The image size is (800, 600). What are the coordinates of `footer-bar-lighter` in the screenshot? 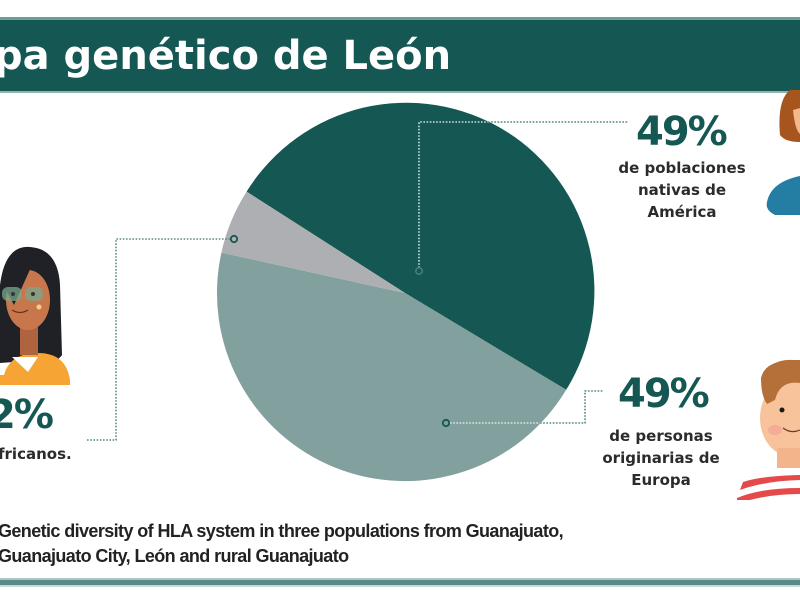 It's located at (400, 586).